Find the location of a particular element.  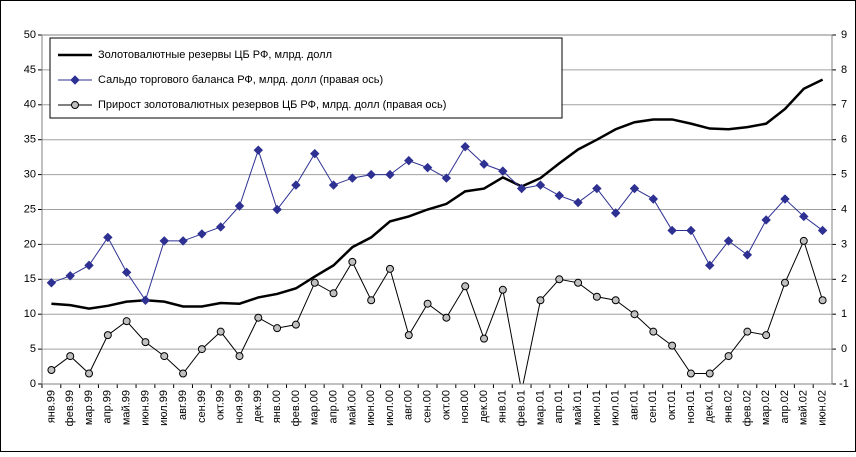

x-tick-label: окт.99 is located at coordinates (221, 405).